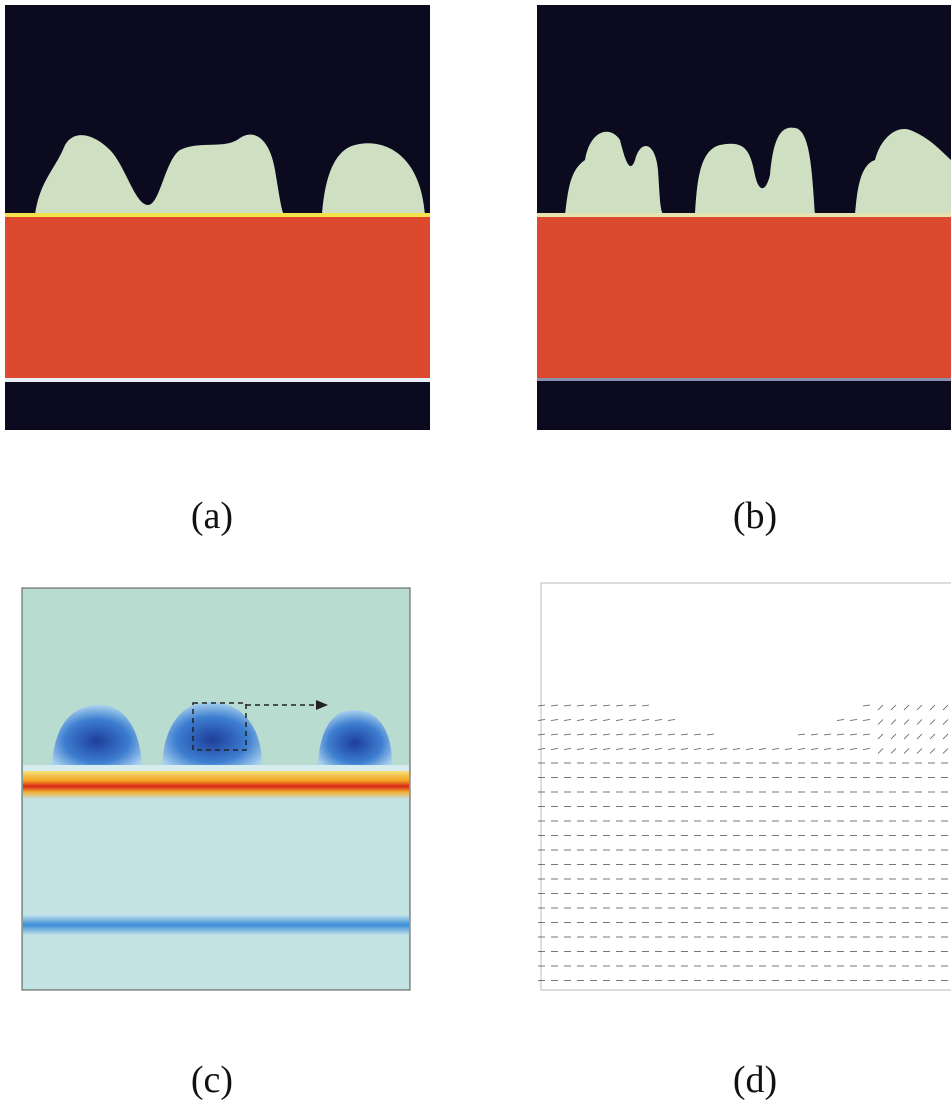 This screenshot has height=1106, width=951. Describe the element at coordinates (755, 1080) in the screenshot. I see `panel-label: (d)` at that location.